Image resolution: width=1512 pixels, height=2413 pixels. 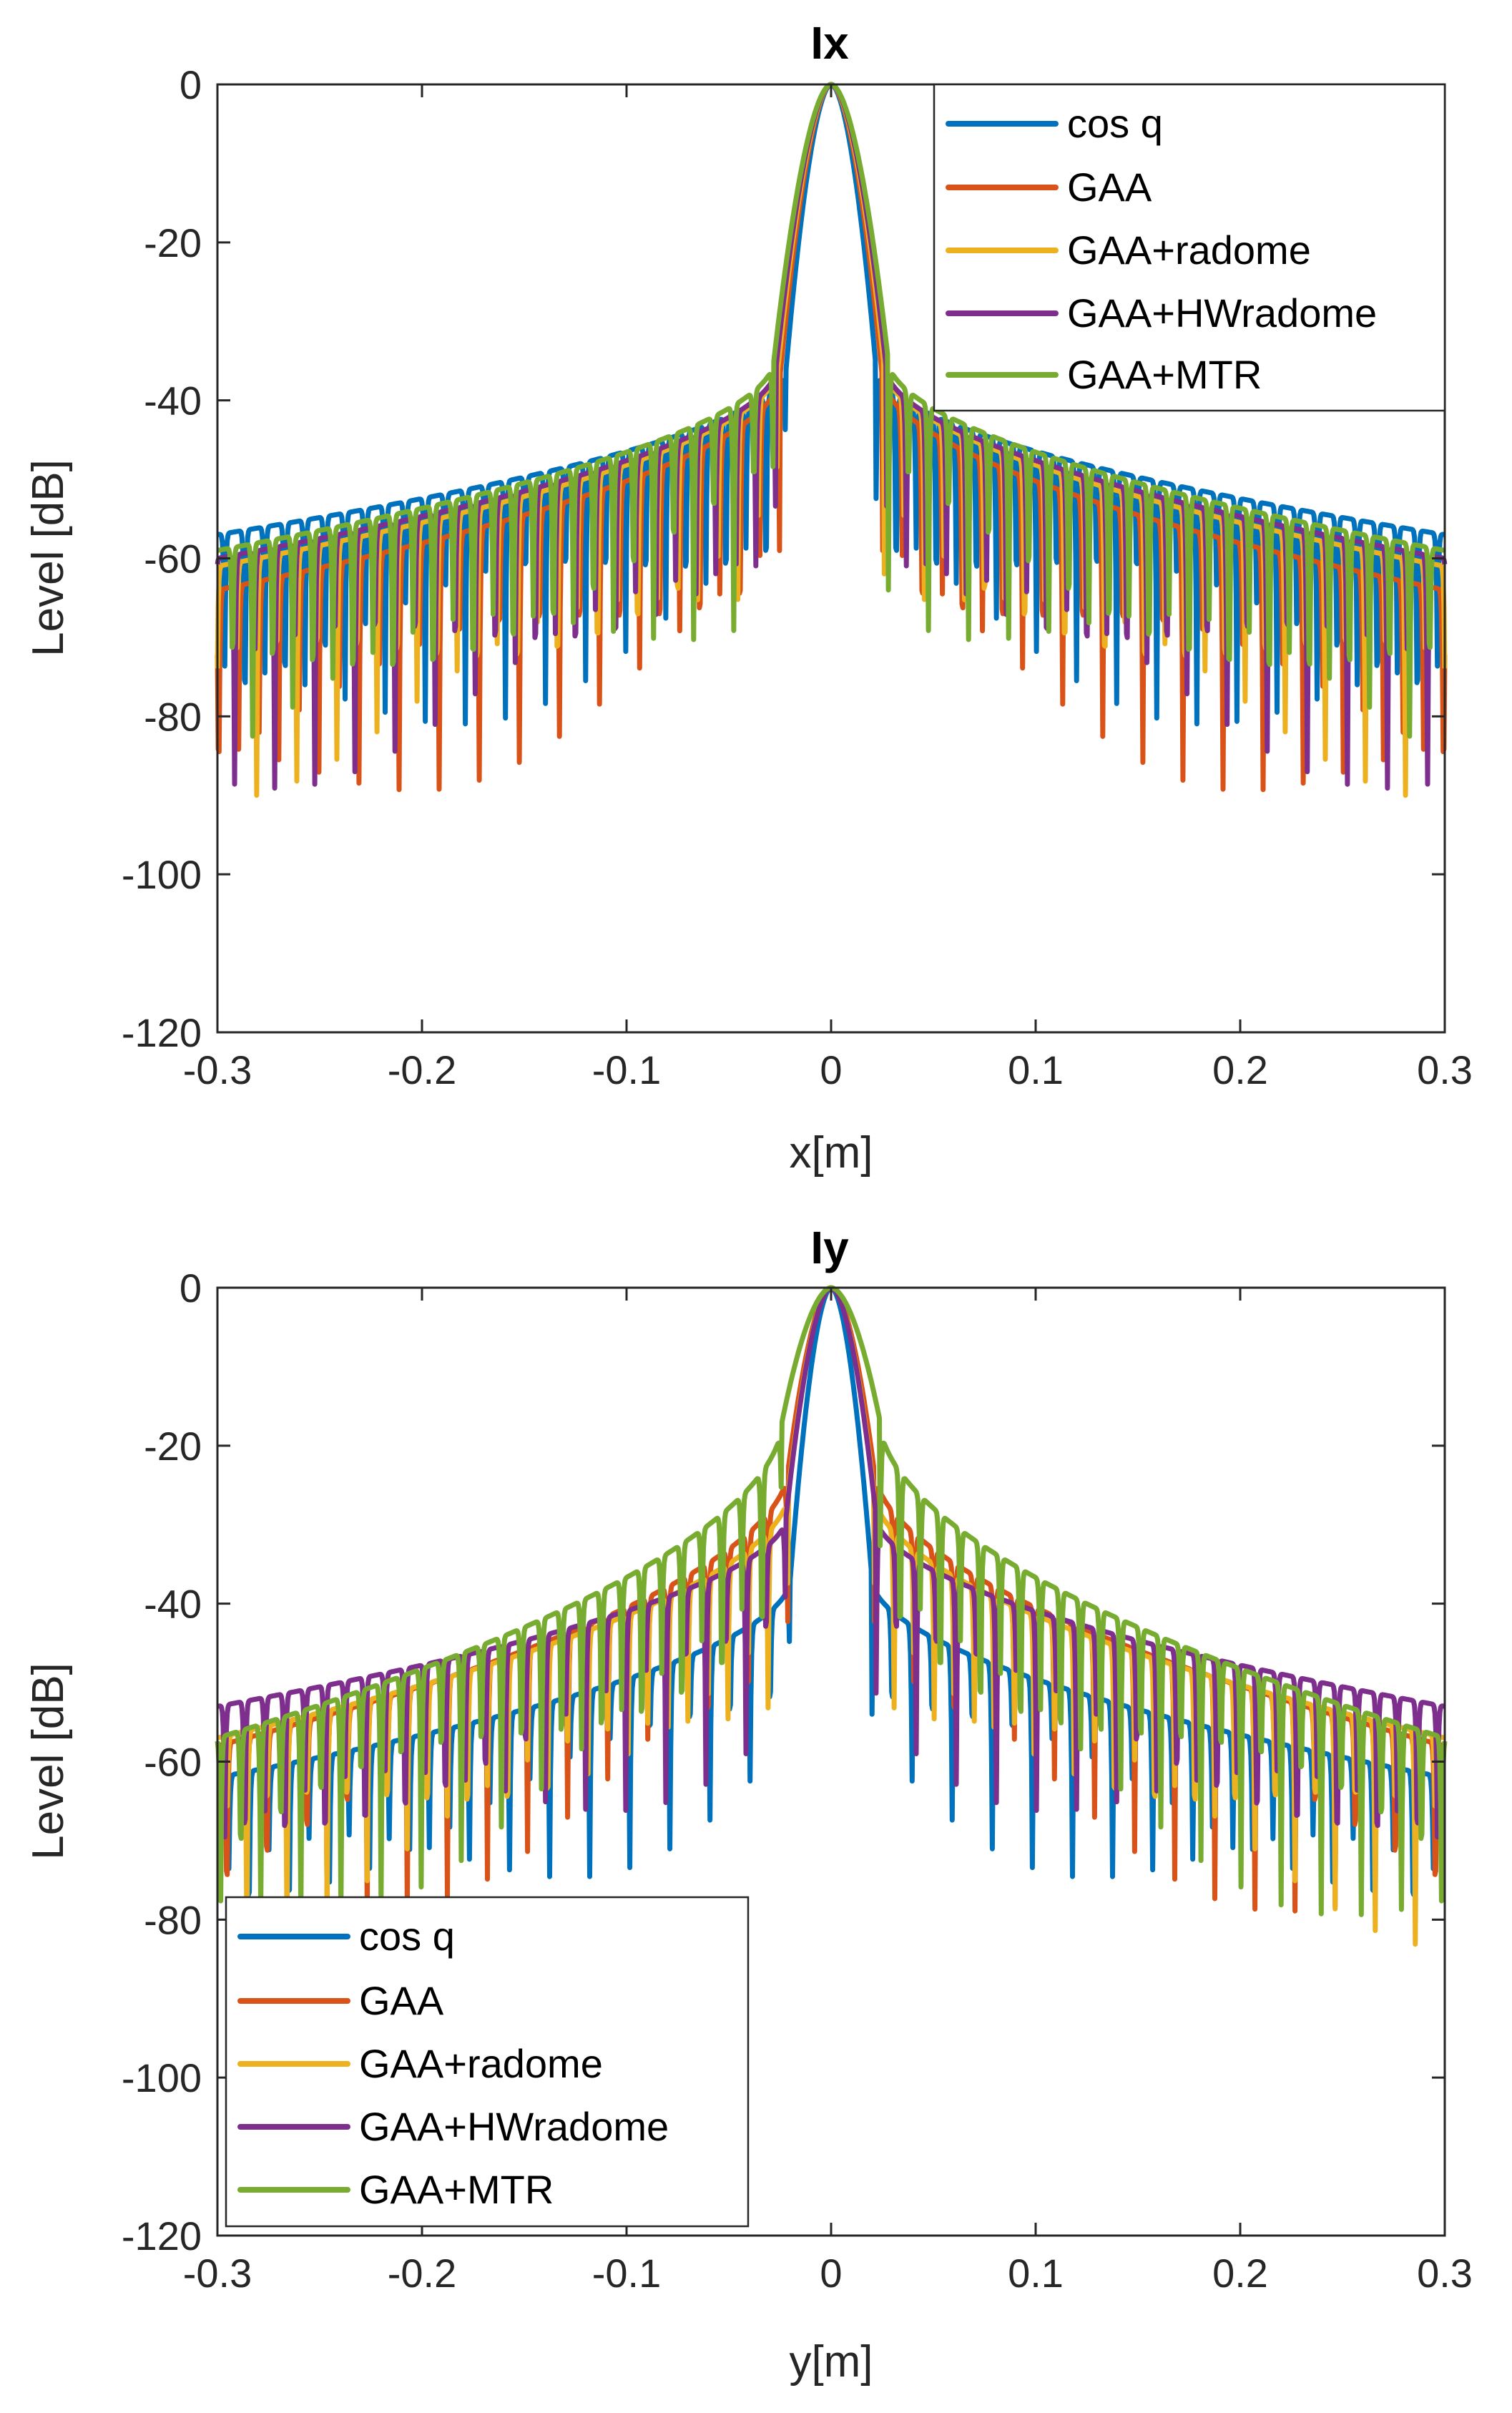 I want to click on chart-ix-legend-label-gaa-hwradome: GAA+HWradome, so click(x=1222, y=313).